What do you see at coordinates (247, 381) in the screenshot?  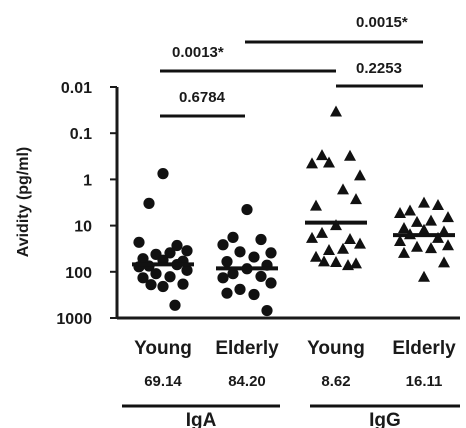 I see `median-value: 84.20` at bounding box center [247, 381].